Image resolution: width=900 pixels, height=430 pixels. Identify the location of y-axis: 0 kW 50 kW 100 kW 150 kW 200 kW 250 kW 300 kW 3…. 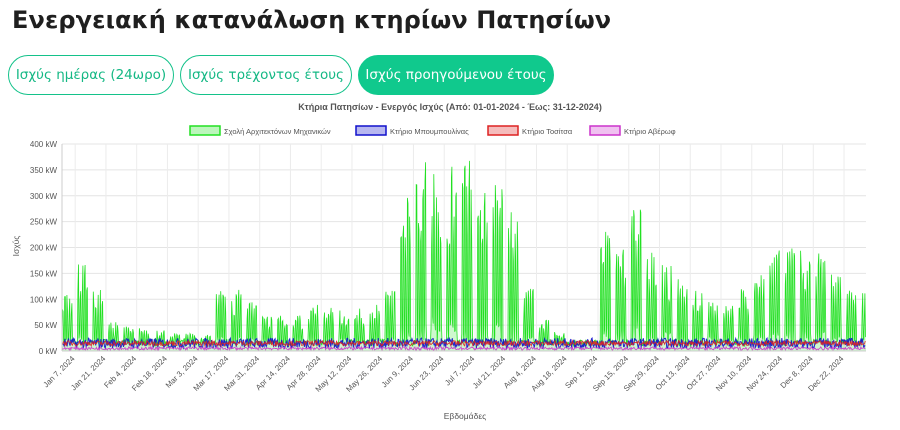
(46, 248).